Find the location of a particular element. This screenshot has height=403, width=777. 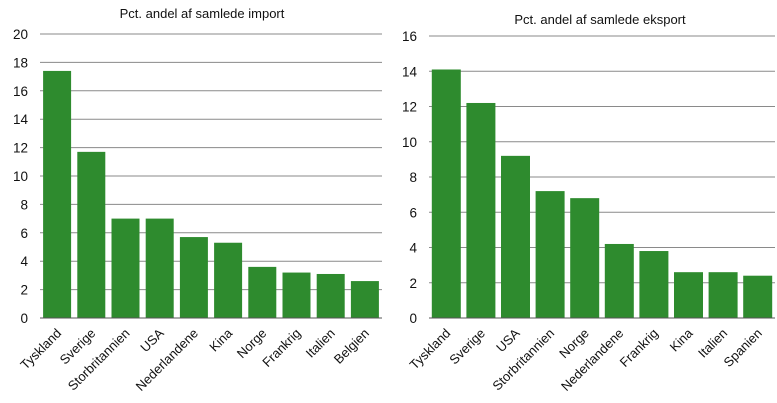

import-y-tick-label: 18 is located at coordinates (20, 62).